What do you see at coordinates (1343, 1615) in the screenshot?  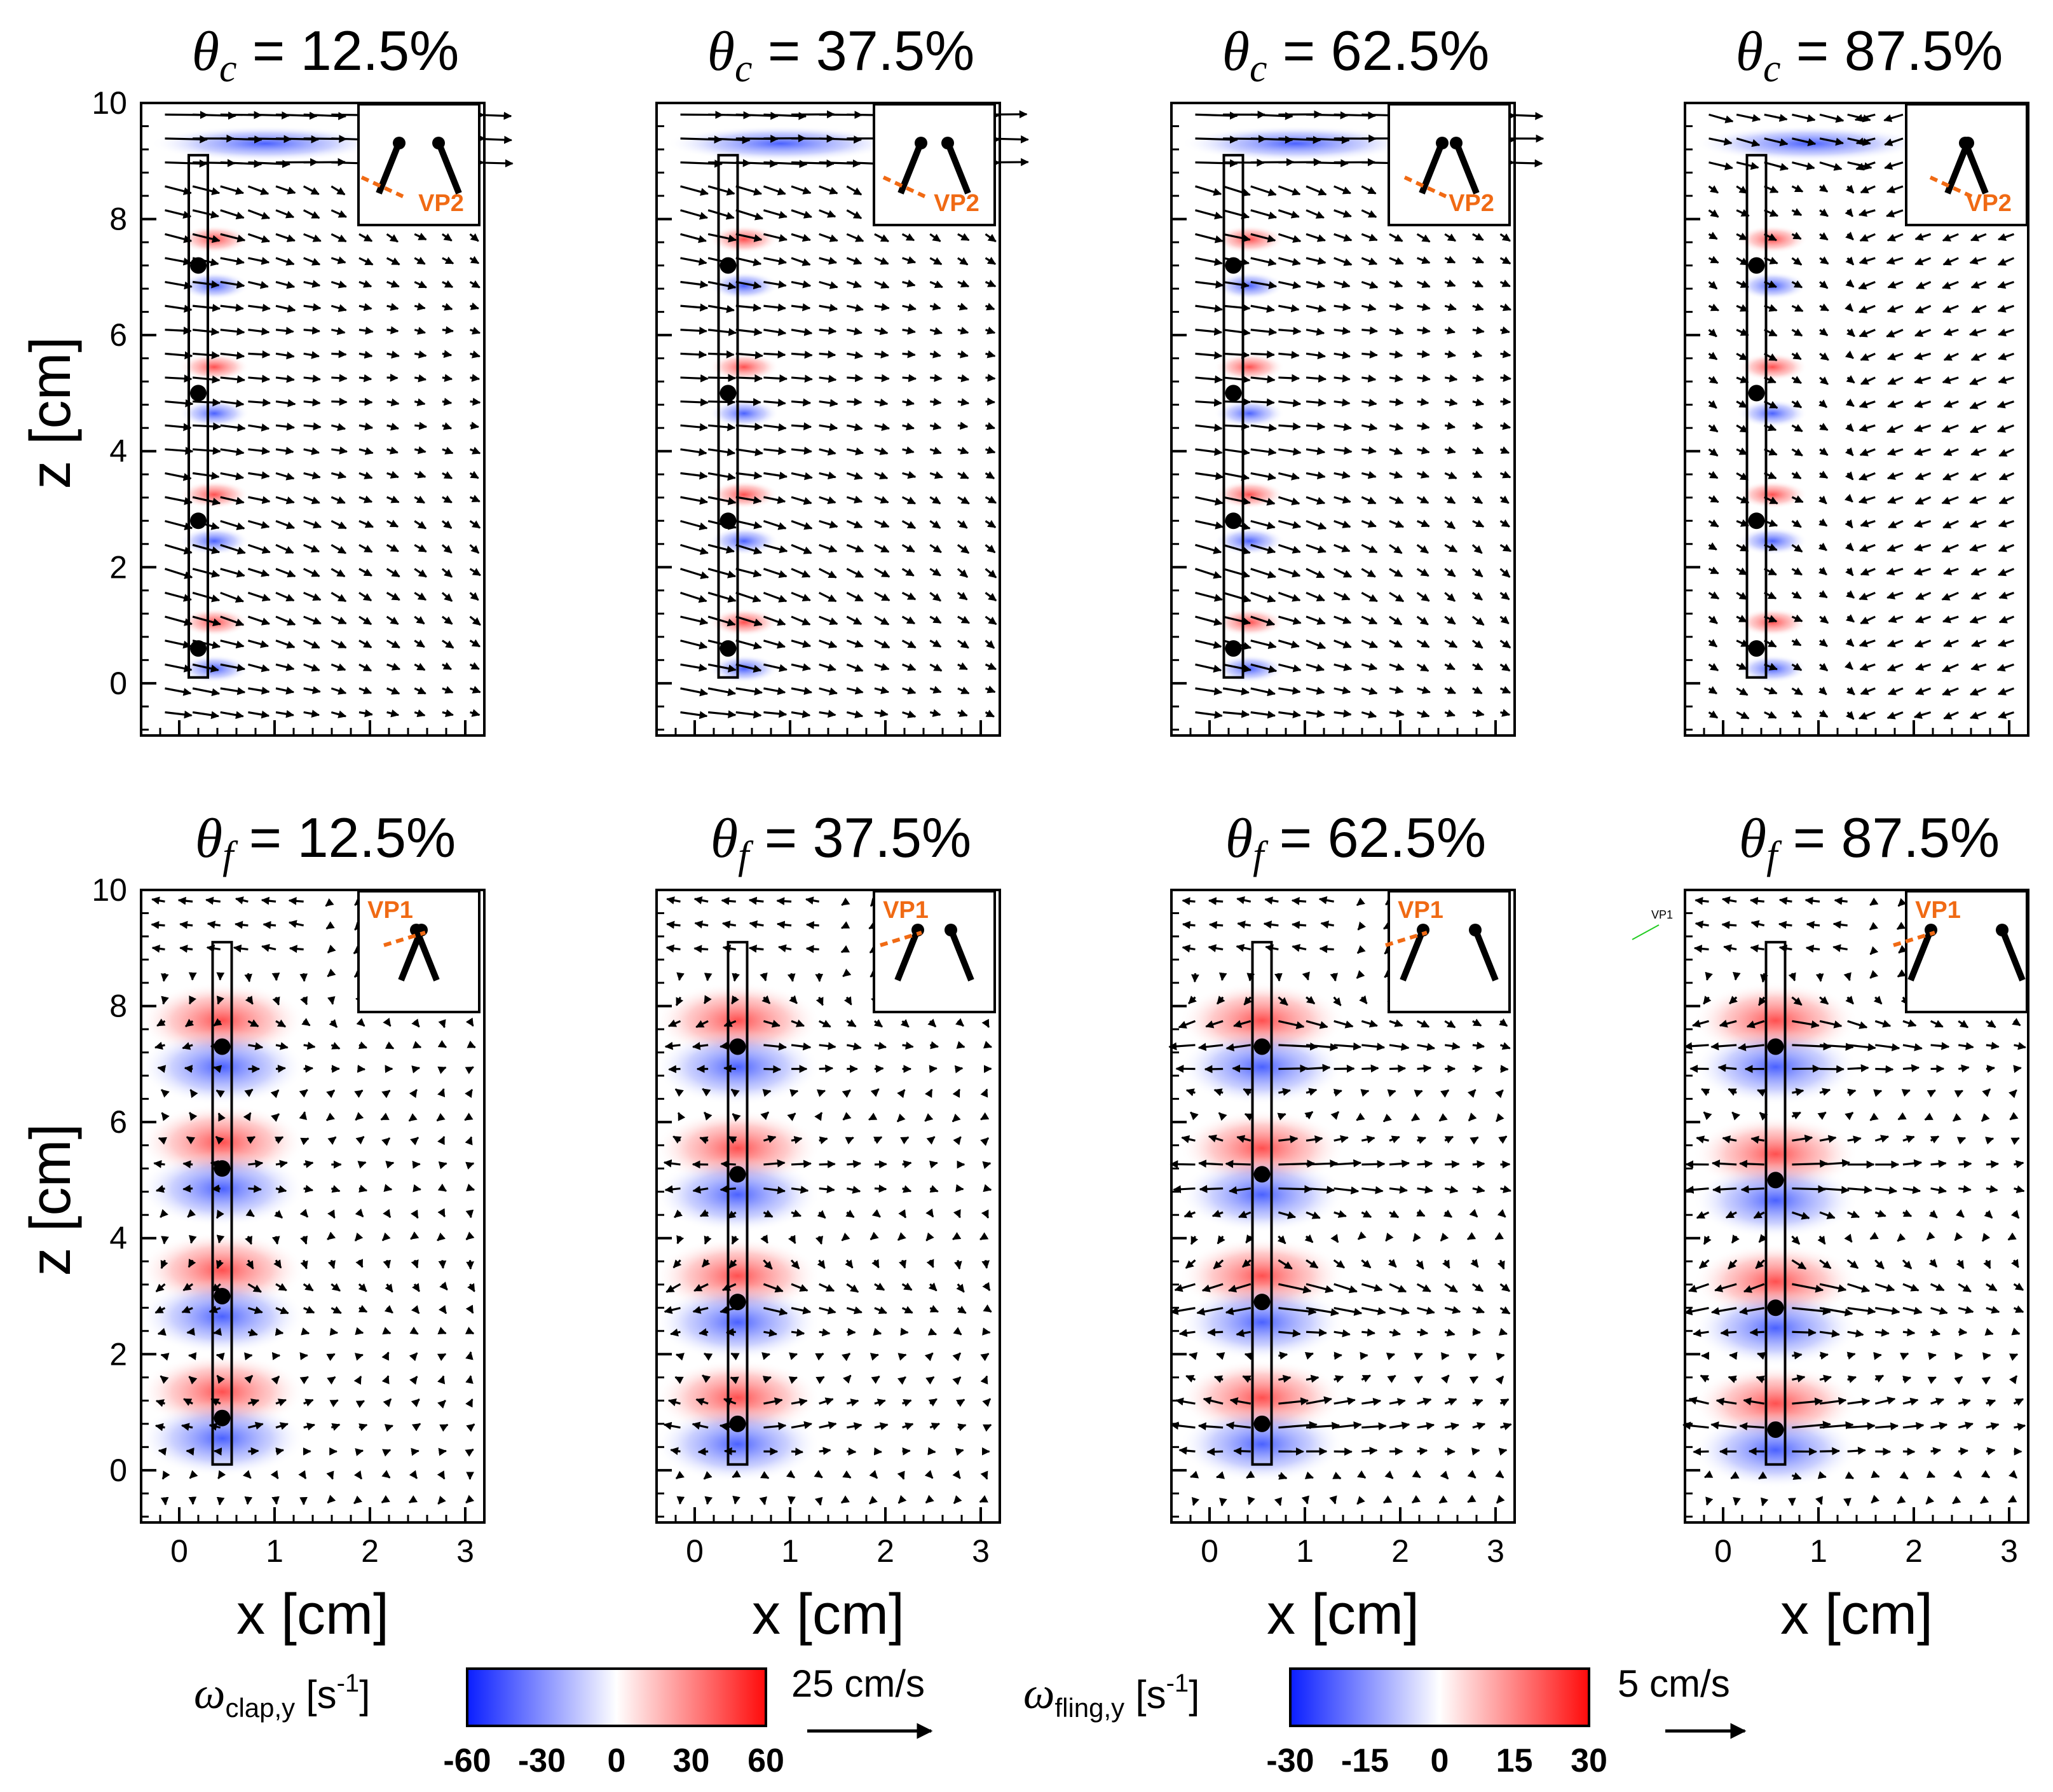 I see `x-axis-label: x [cm]` at bounding box center [1343, 1615].